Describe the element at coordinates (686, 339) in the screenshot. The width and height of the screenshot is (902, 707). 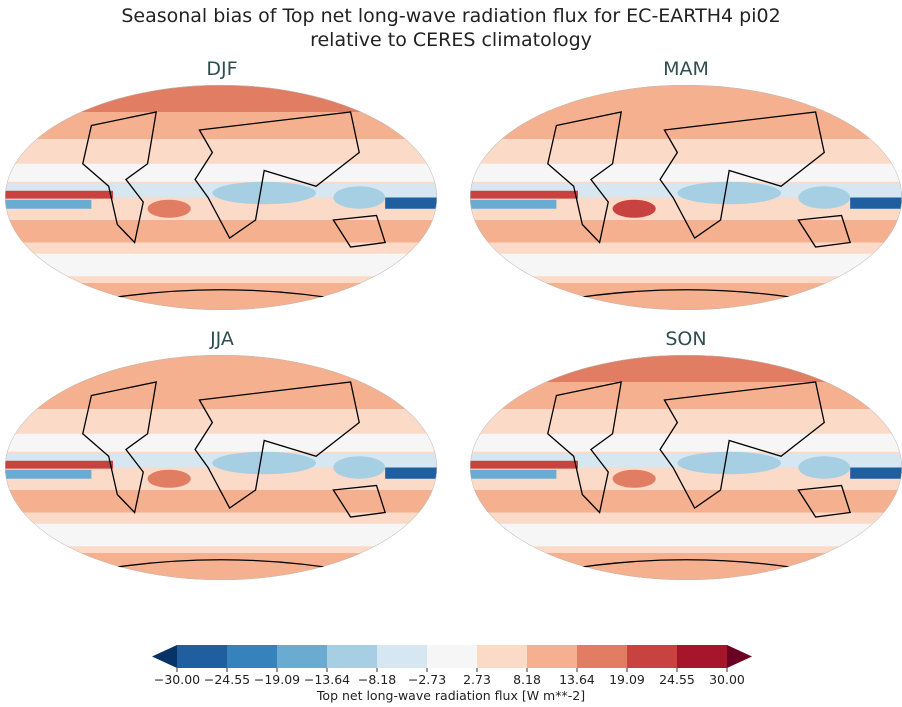
I see `panel-title-son: SON` at that location.